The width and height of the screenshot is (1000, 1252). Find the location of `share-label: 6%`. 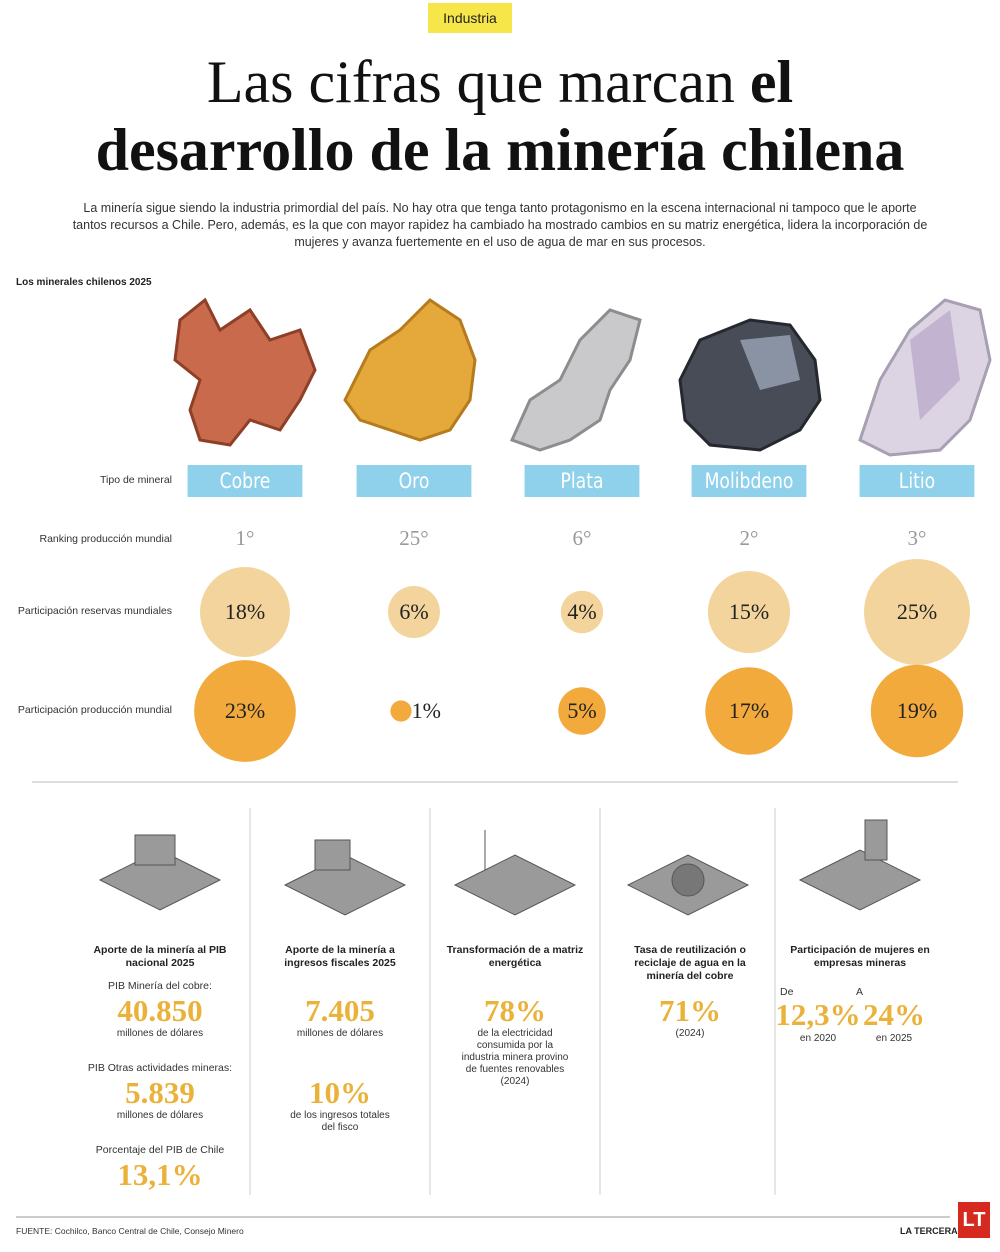

share-label: 6% is located at coordinates (414, 611).